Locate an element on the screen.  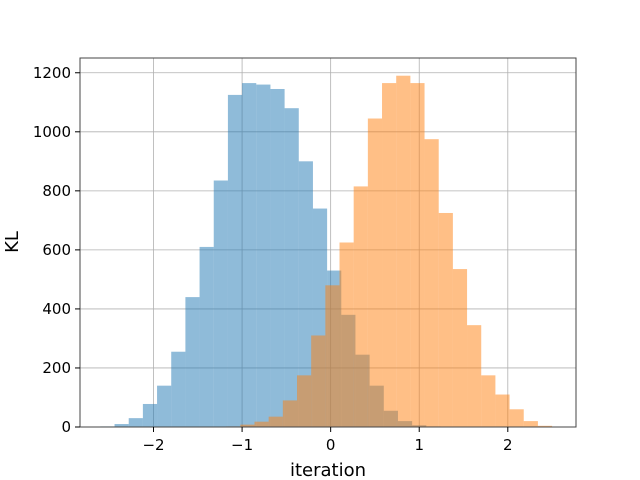
x-tick-label: −1 is located at coordinates (242, 445).